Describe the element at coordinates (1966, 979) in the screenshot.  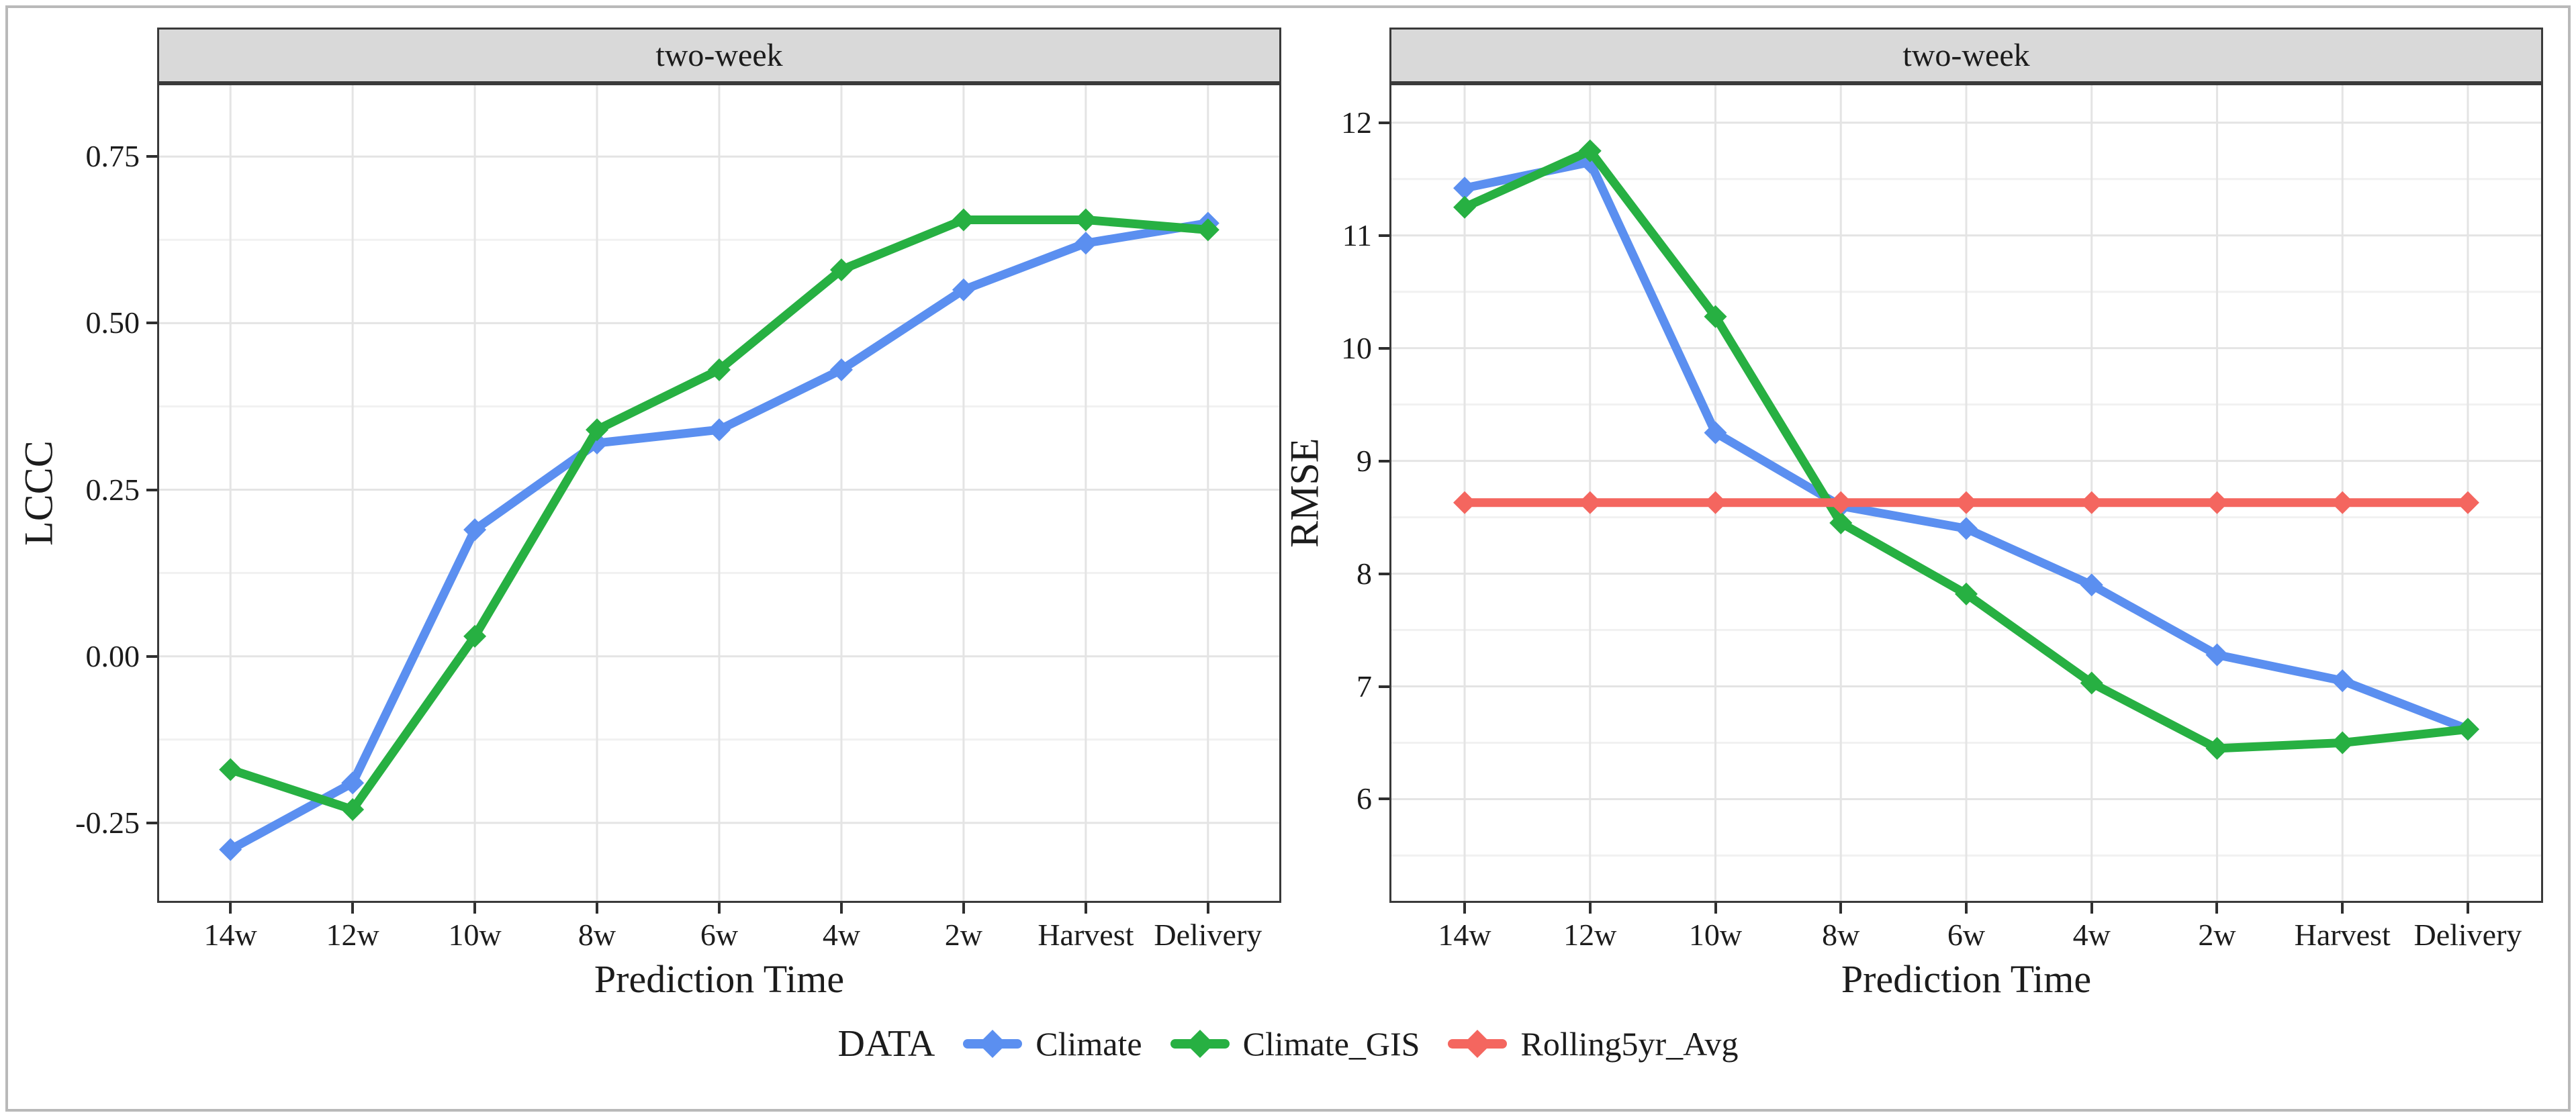
I see `rmse-x-axis-title: Prediction Time` at that location.